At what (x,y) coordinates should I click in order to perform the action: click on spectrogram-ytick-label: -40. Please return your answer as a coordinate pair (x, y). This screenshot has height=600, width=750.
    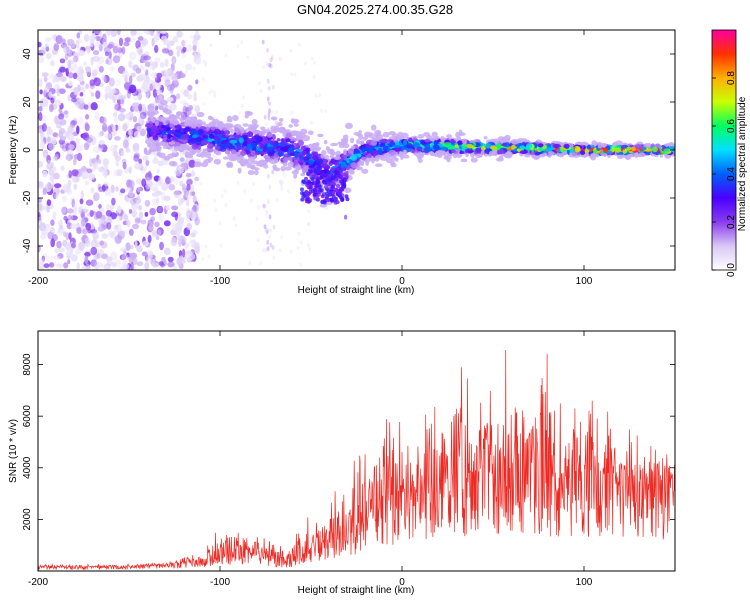
    Looking at the image, I should click on (27, 245).